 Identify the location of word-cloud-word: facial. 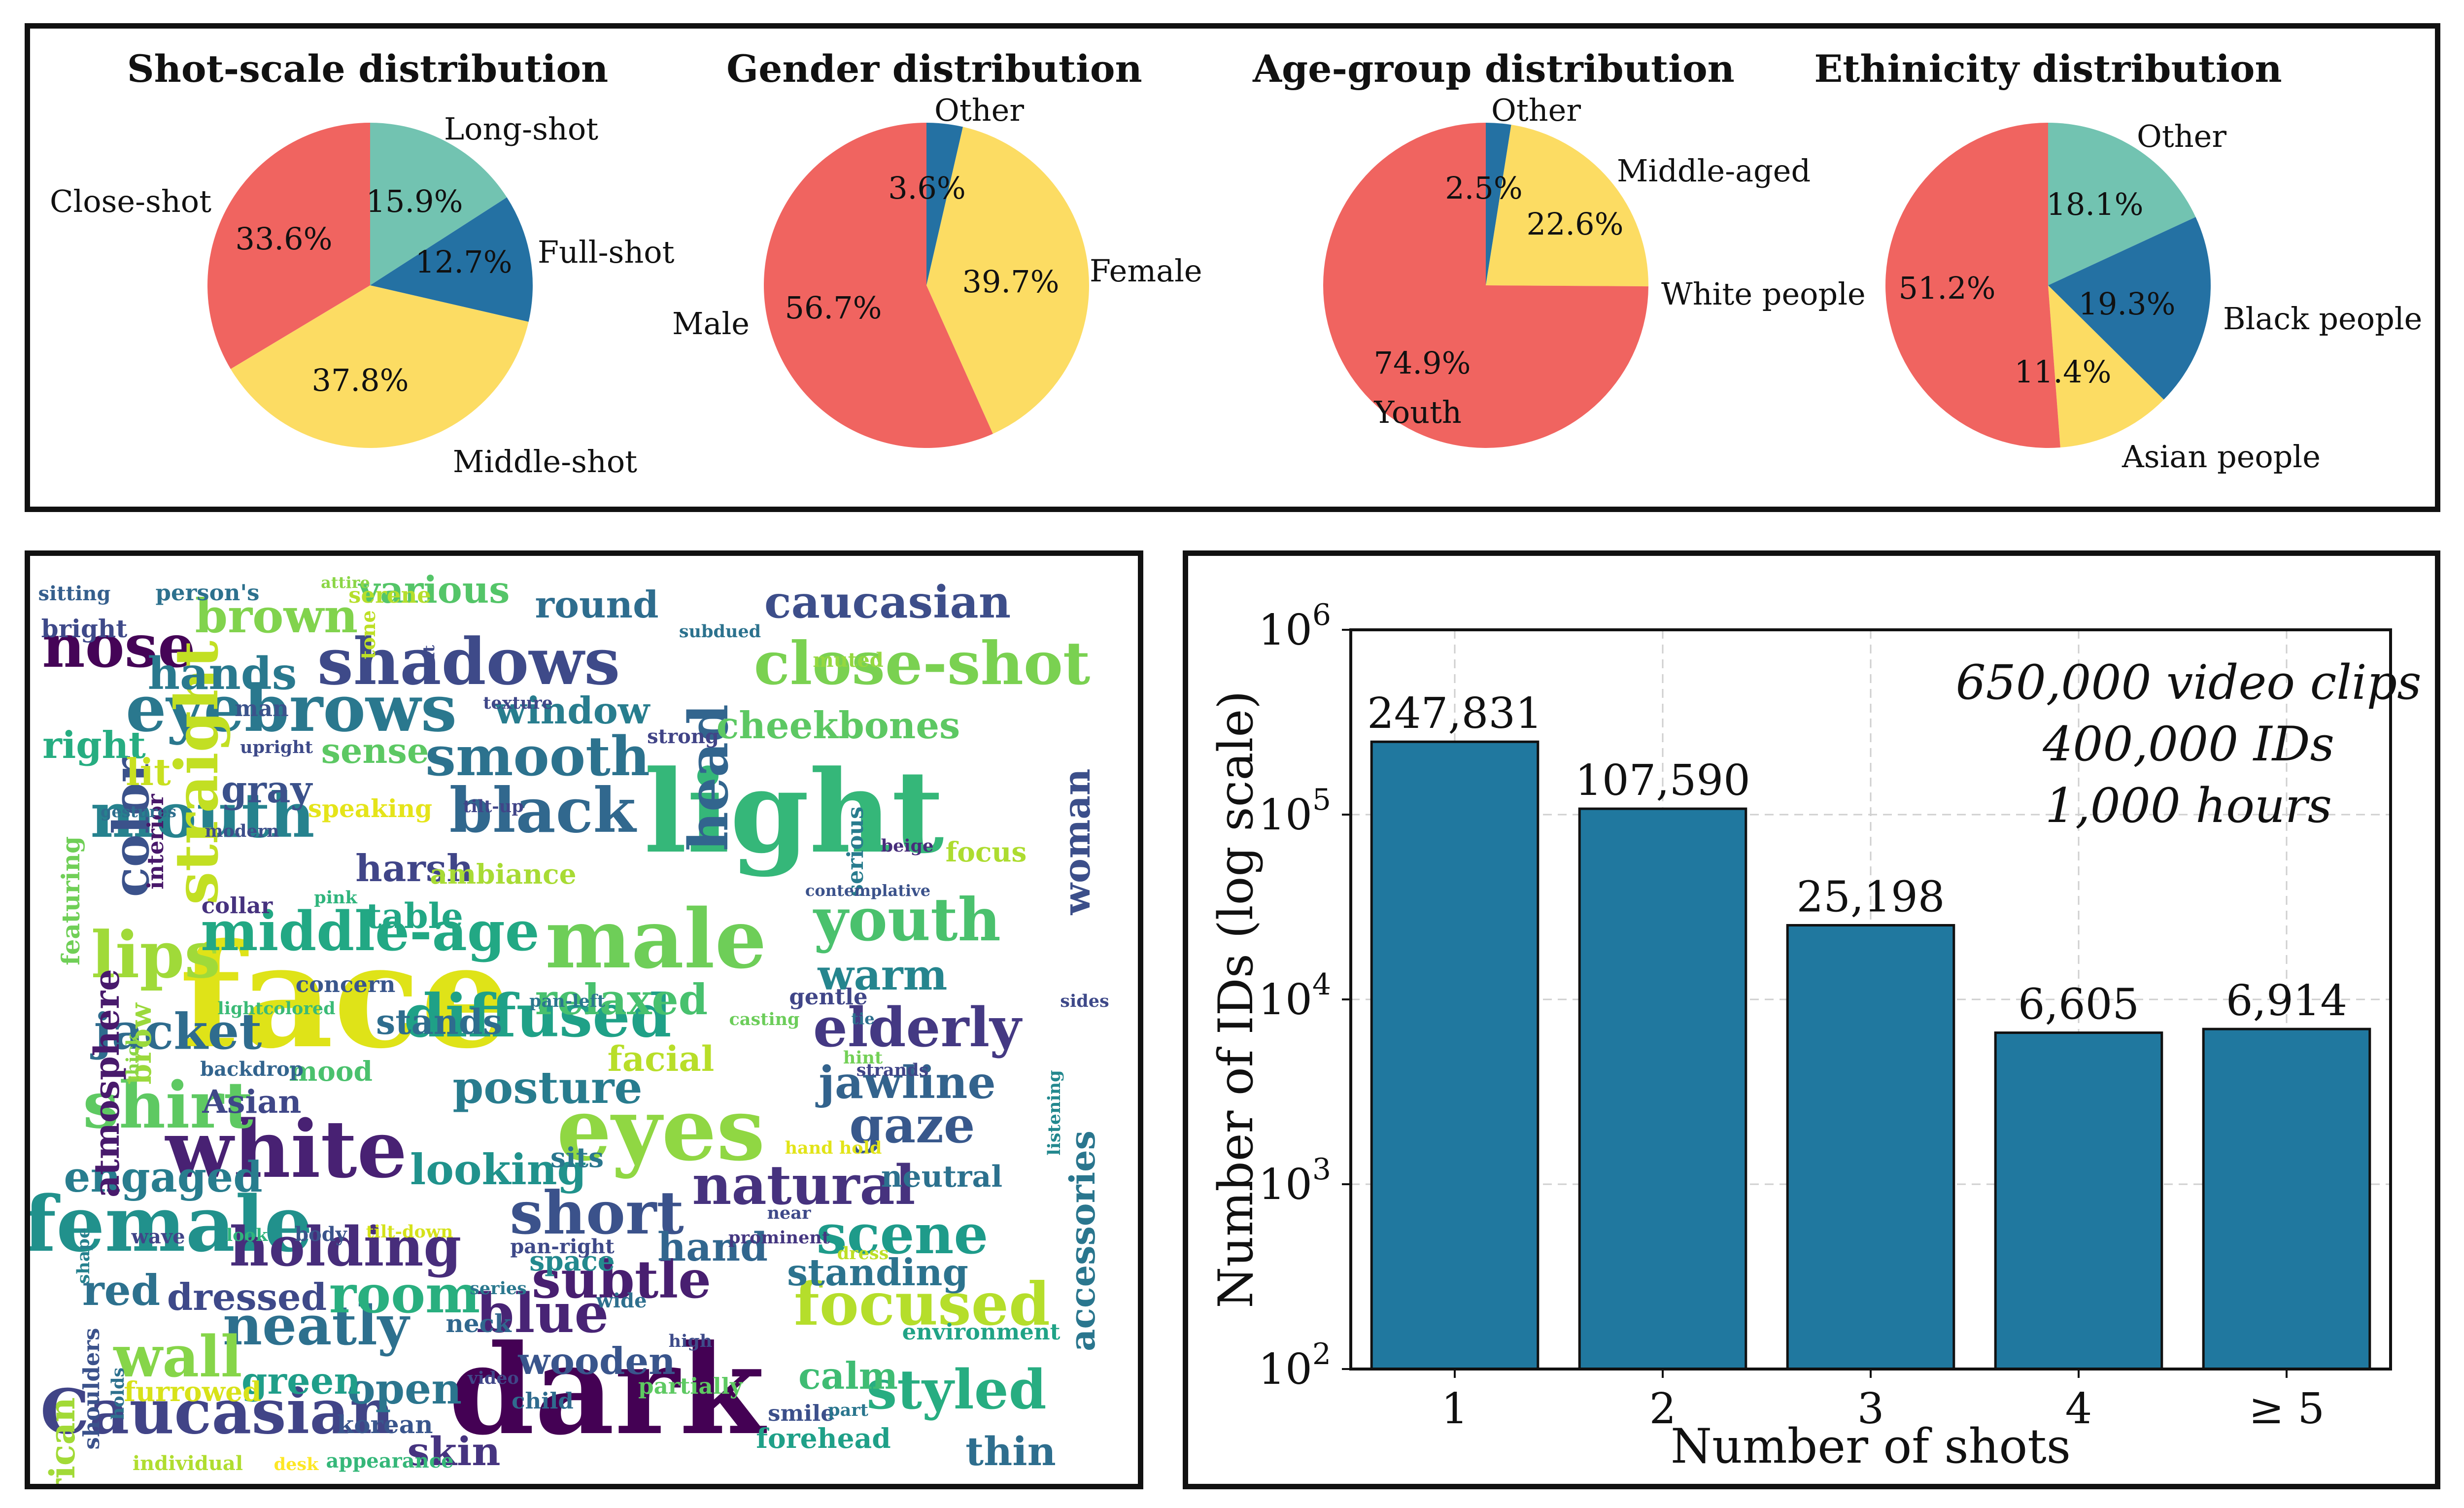
(661, 1058).